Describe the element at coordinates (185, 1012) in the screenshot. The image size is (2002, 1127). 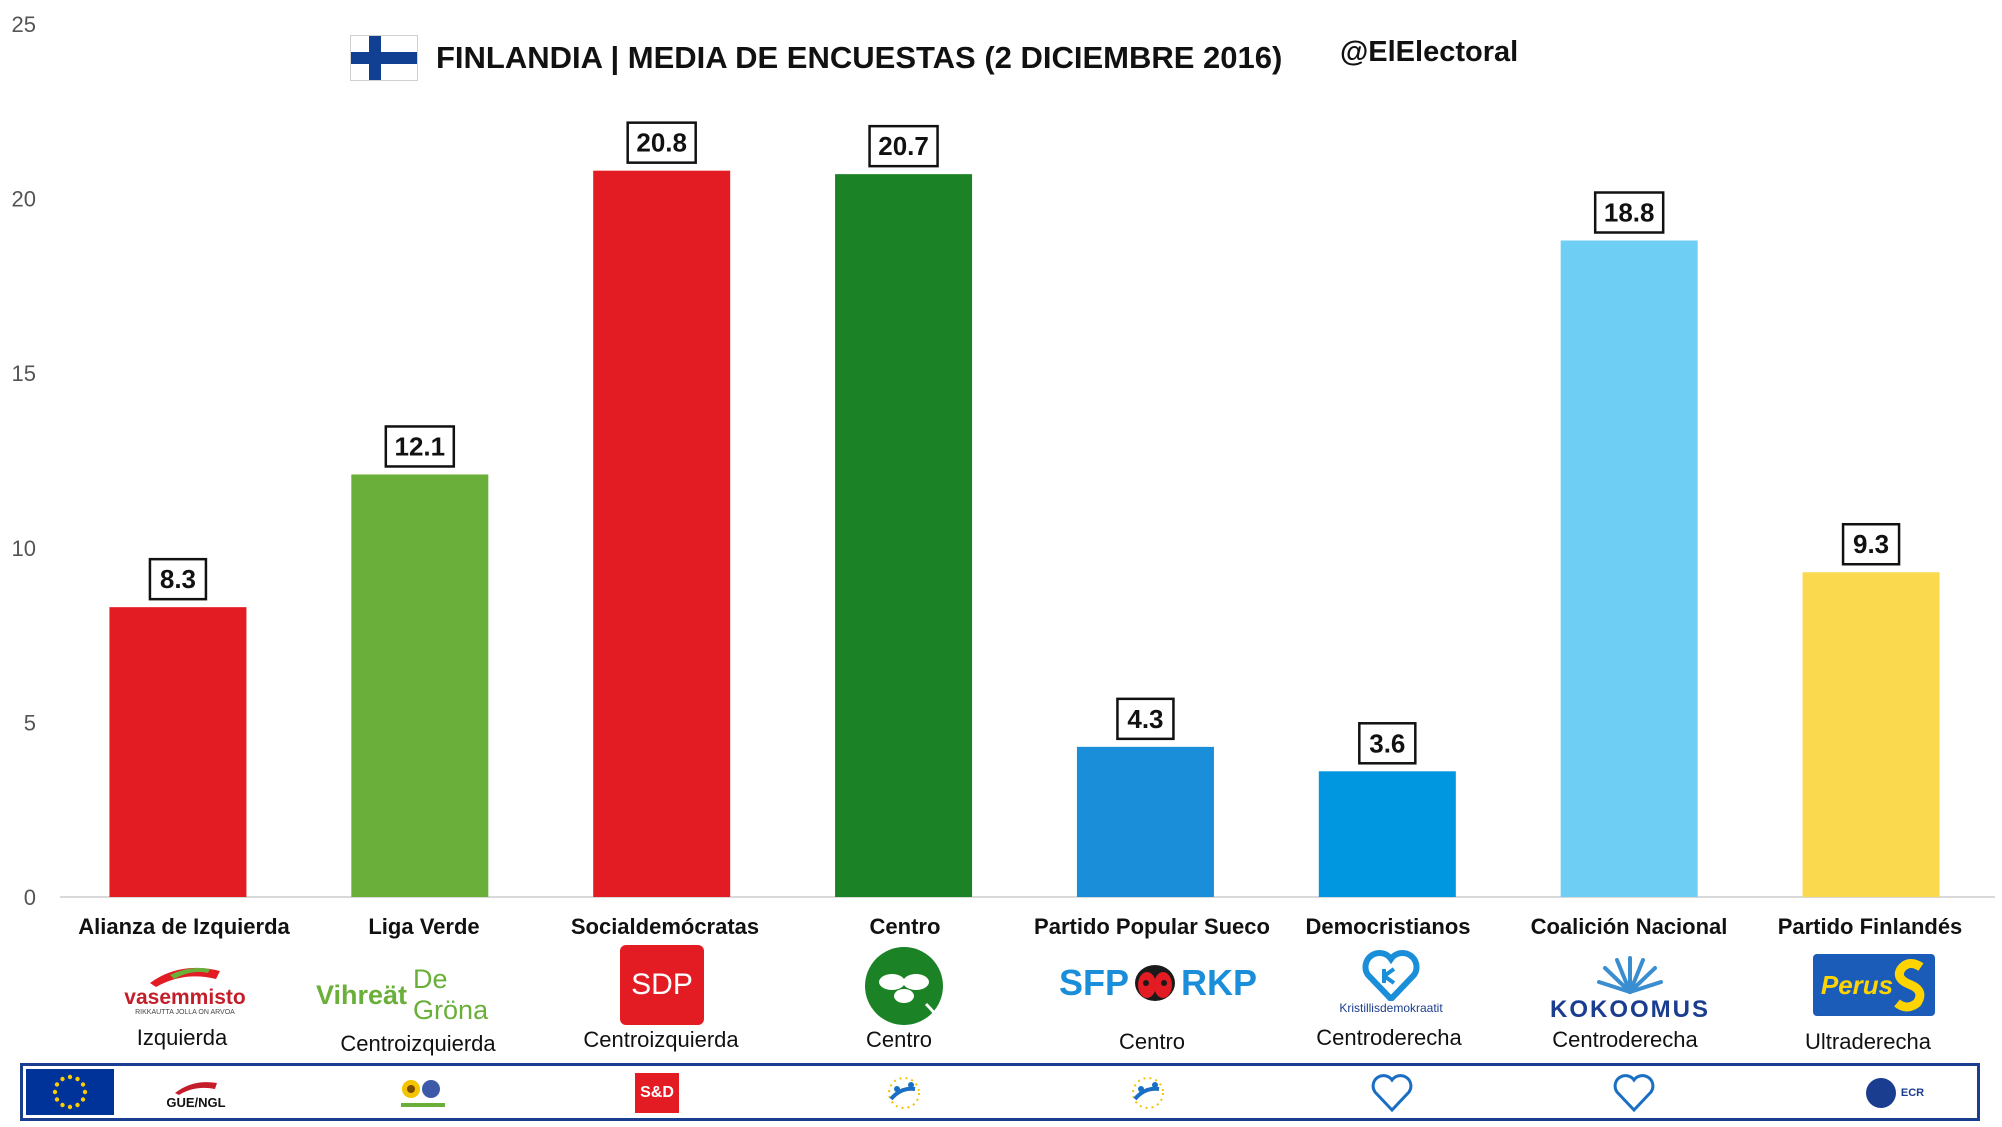
I see `vasemmisto-tagline: RIKKAUTTA JOLLA ON ARVOA` at that location.